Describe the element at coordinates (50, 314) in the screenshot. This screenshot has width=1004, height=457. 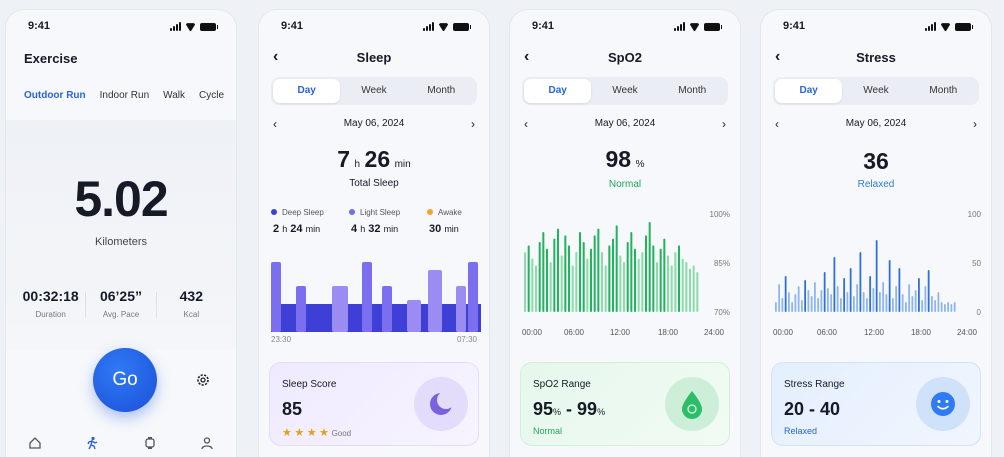
I see `stat-duration-label: Duration` at that location.